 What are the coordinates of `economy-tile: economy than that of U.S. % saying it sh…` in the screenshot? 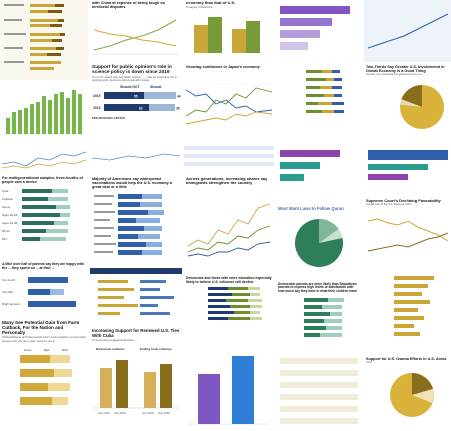 It's located at (229, 31).